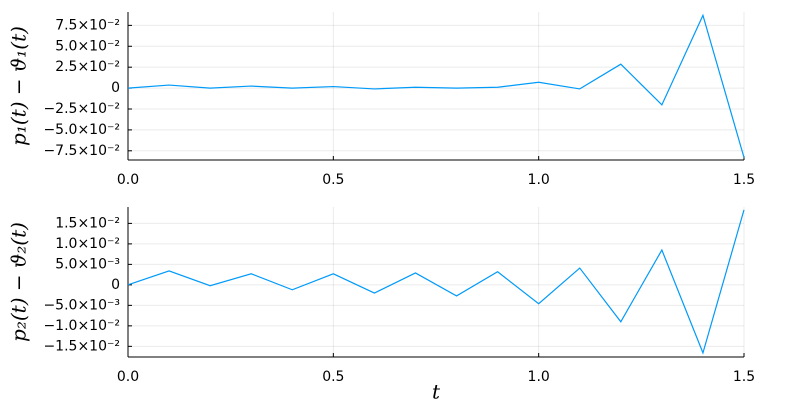  What do you see at coordinates (81, 109) in the screenshot?
I see `y-tick-label: −2.5×10⁻²` at bounding box center [81, 109].